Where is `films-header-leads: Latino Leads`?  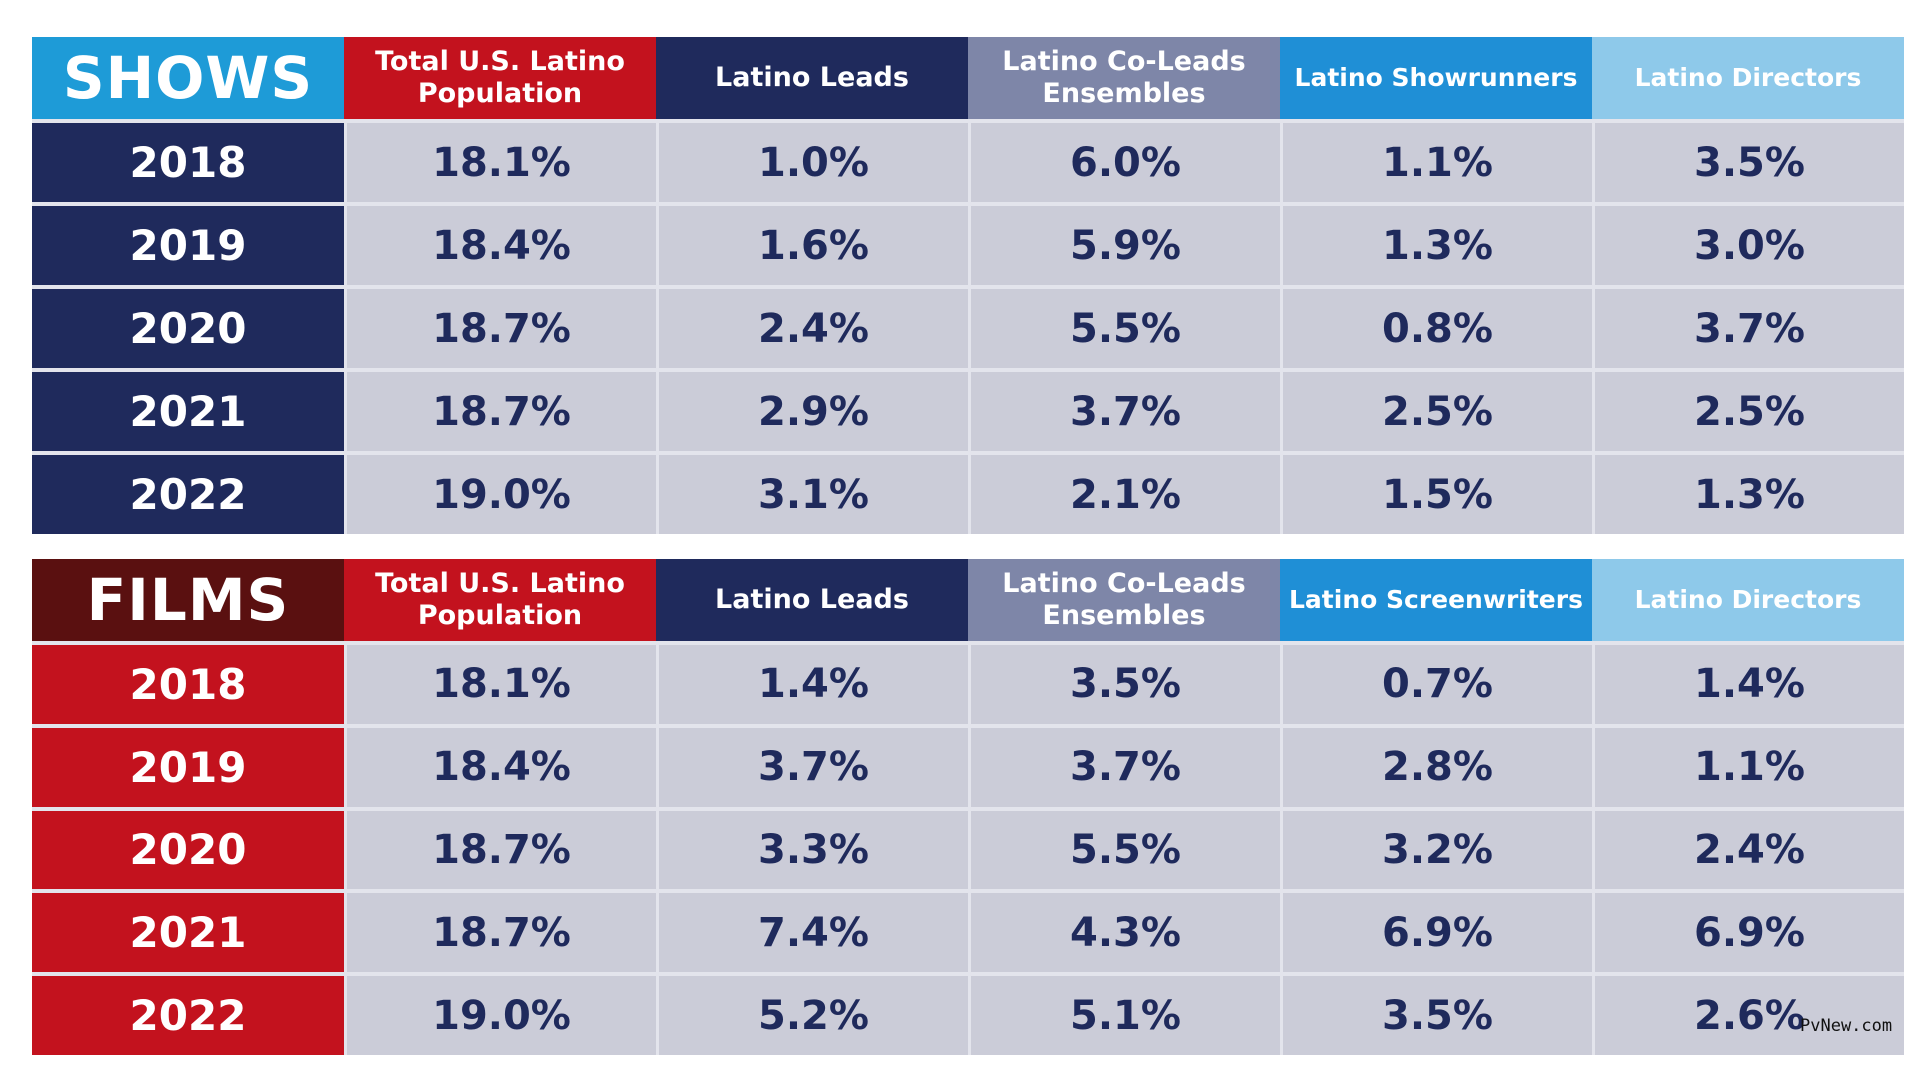
films-header-leads: Latino Leads is located at coordinates (812, 600).